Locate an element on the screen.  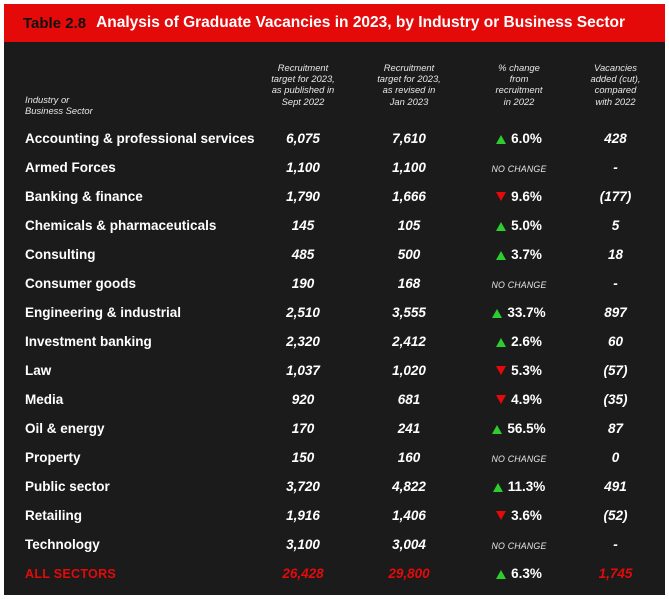
vacancies-added: 60 is located at coordinates (615, 341).